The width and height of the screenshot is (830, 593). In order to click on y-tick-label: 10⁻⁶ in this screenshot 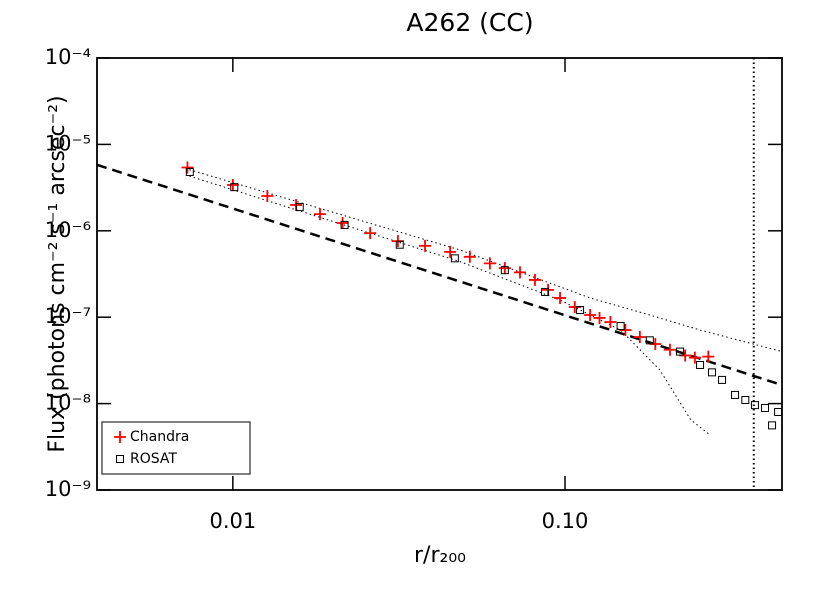, I will do `click(68, 230)`.